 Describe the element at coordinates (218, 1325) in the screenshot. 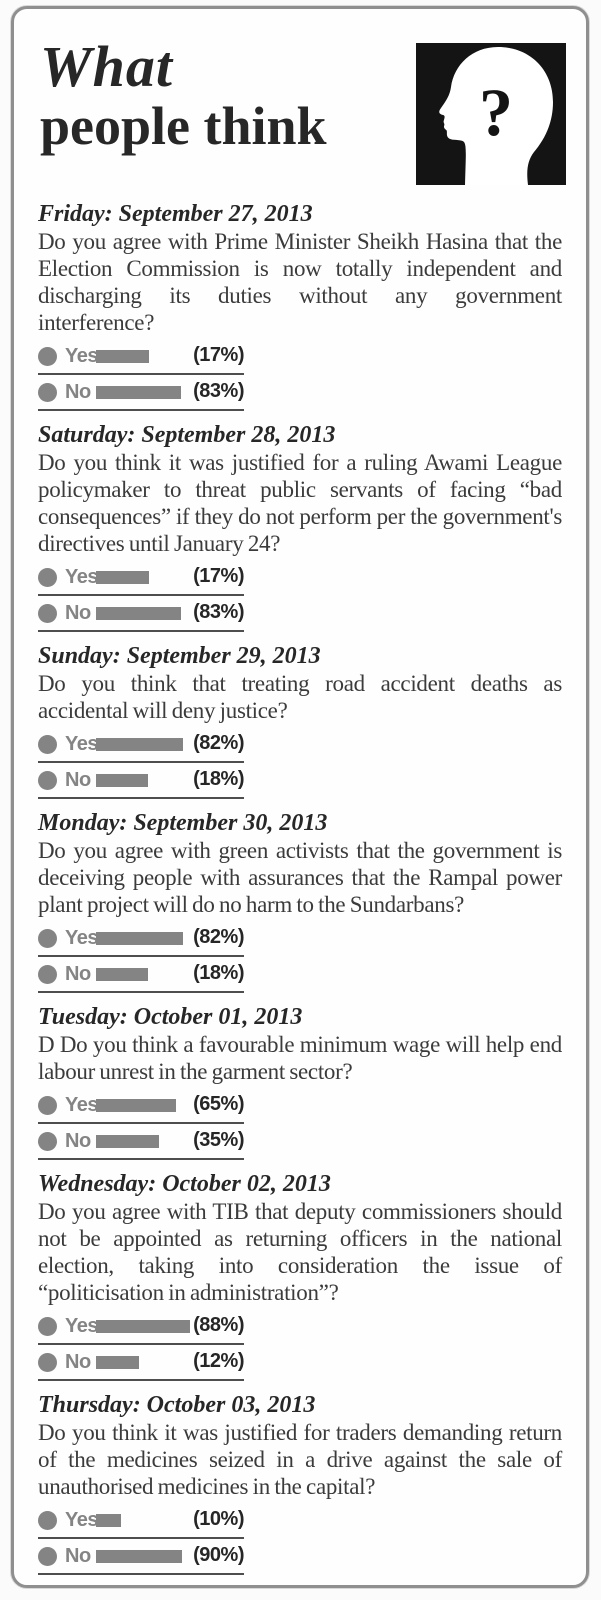

I see `vote-percent: (88%)` at that location.